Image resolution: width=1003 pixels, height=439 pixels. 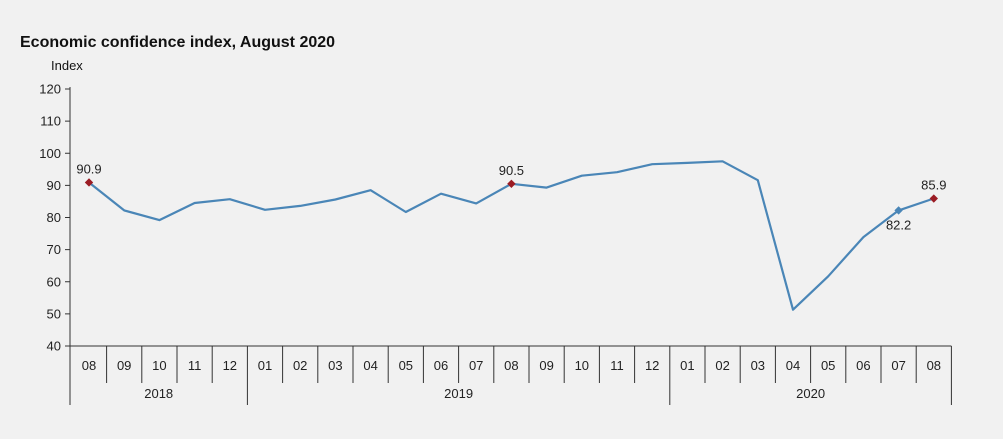 I want to click on year-label: 2018, so click(x=158, y=393).